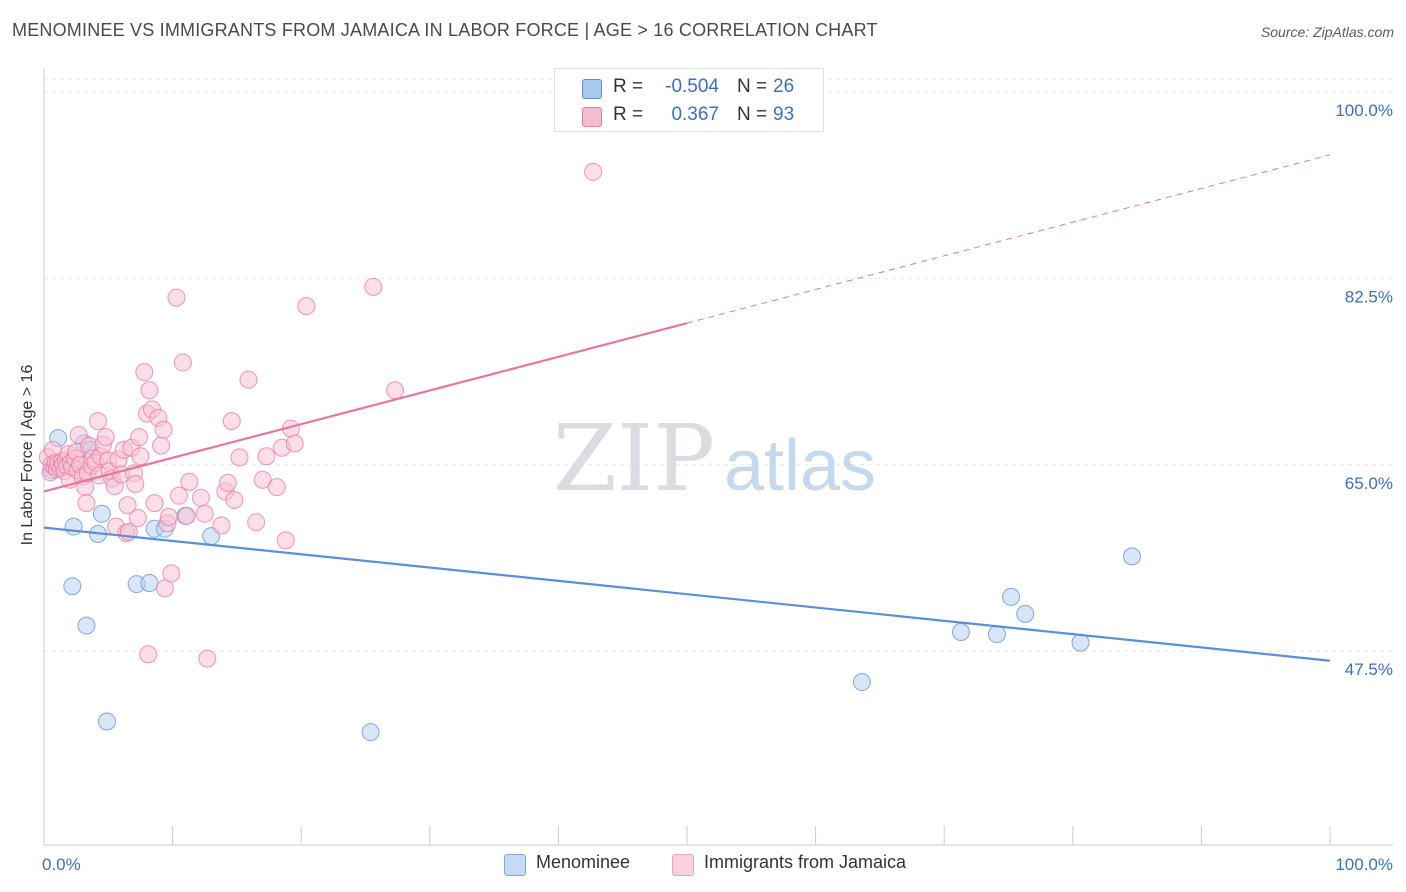 The width and height of the screenshot is (1406, 892). I want to click on trend-line-jamaica-projection, so click(1008, 239).